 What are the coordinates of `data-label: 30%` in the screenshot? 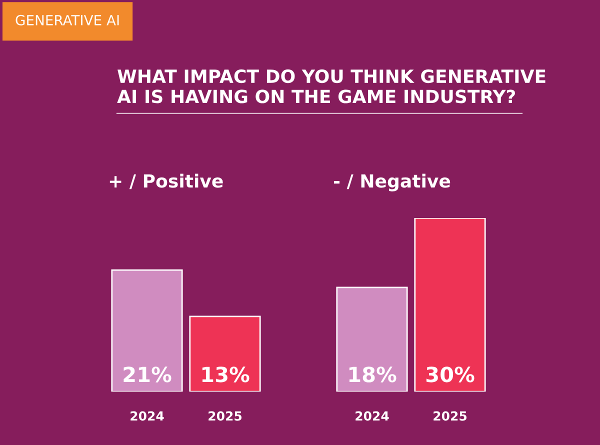 It's located at (450, 374).